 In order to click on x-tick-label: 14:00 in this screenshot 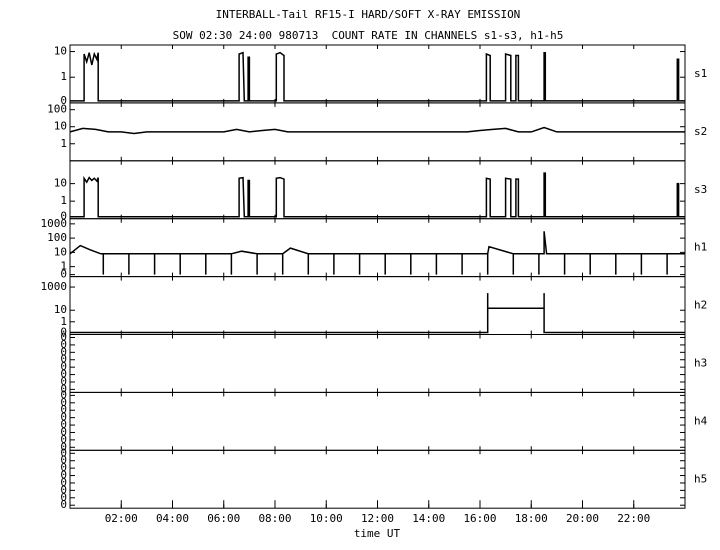, I will do `click(428, 518)`.